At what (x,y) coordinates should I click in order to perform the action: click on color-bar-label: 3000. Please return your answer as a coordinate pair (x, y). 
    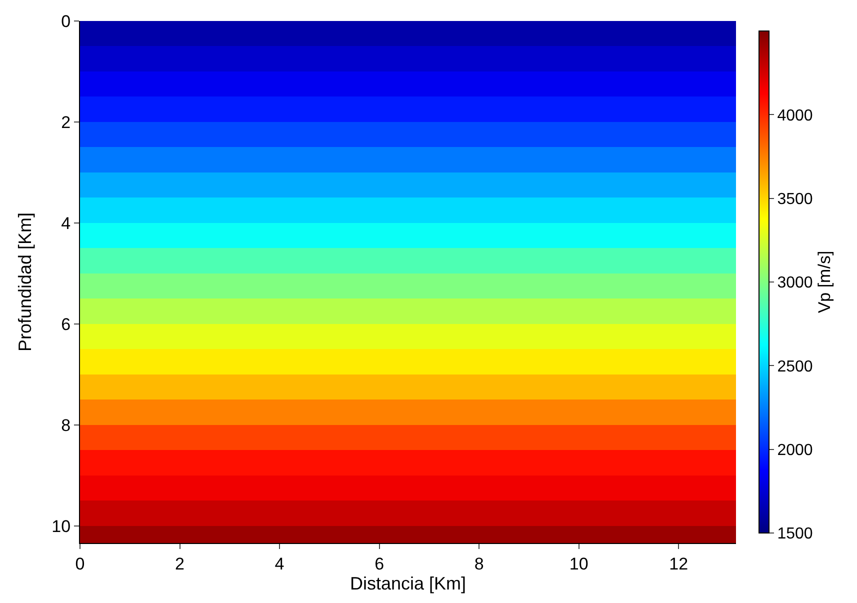
    Looking at the image, I should click on (795, 283).